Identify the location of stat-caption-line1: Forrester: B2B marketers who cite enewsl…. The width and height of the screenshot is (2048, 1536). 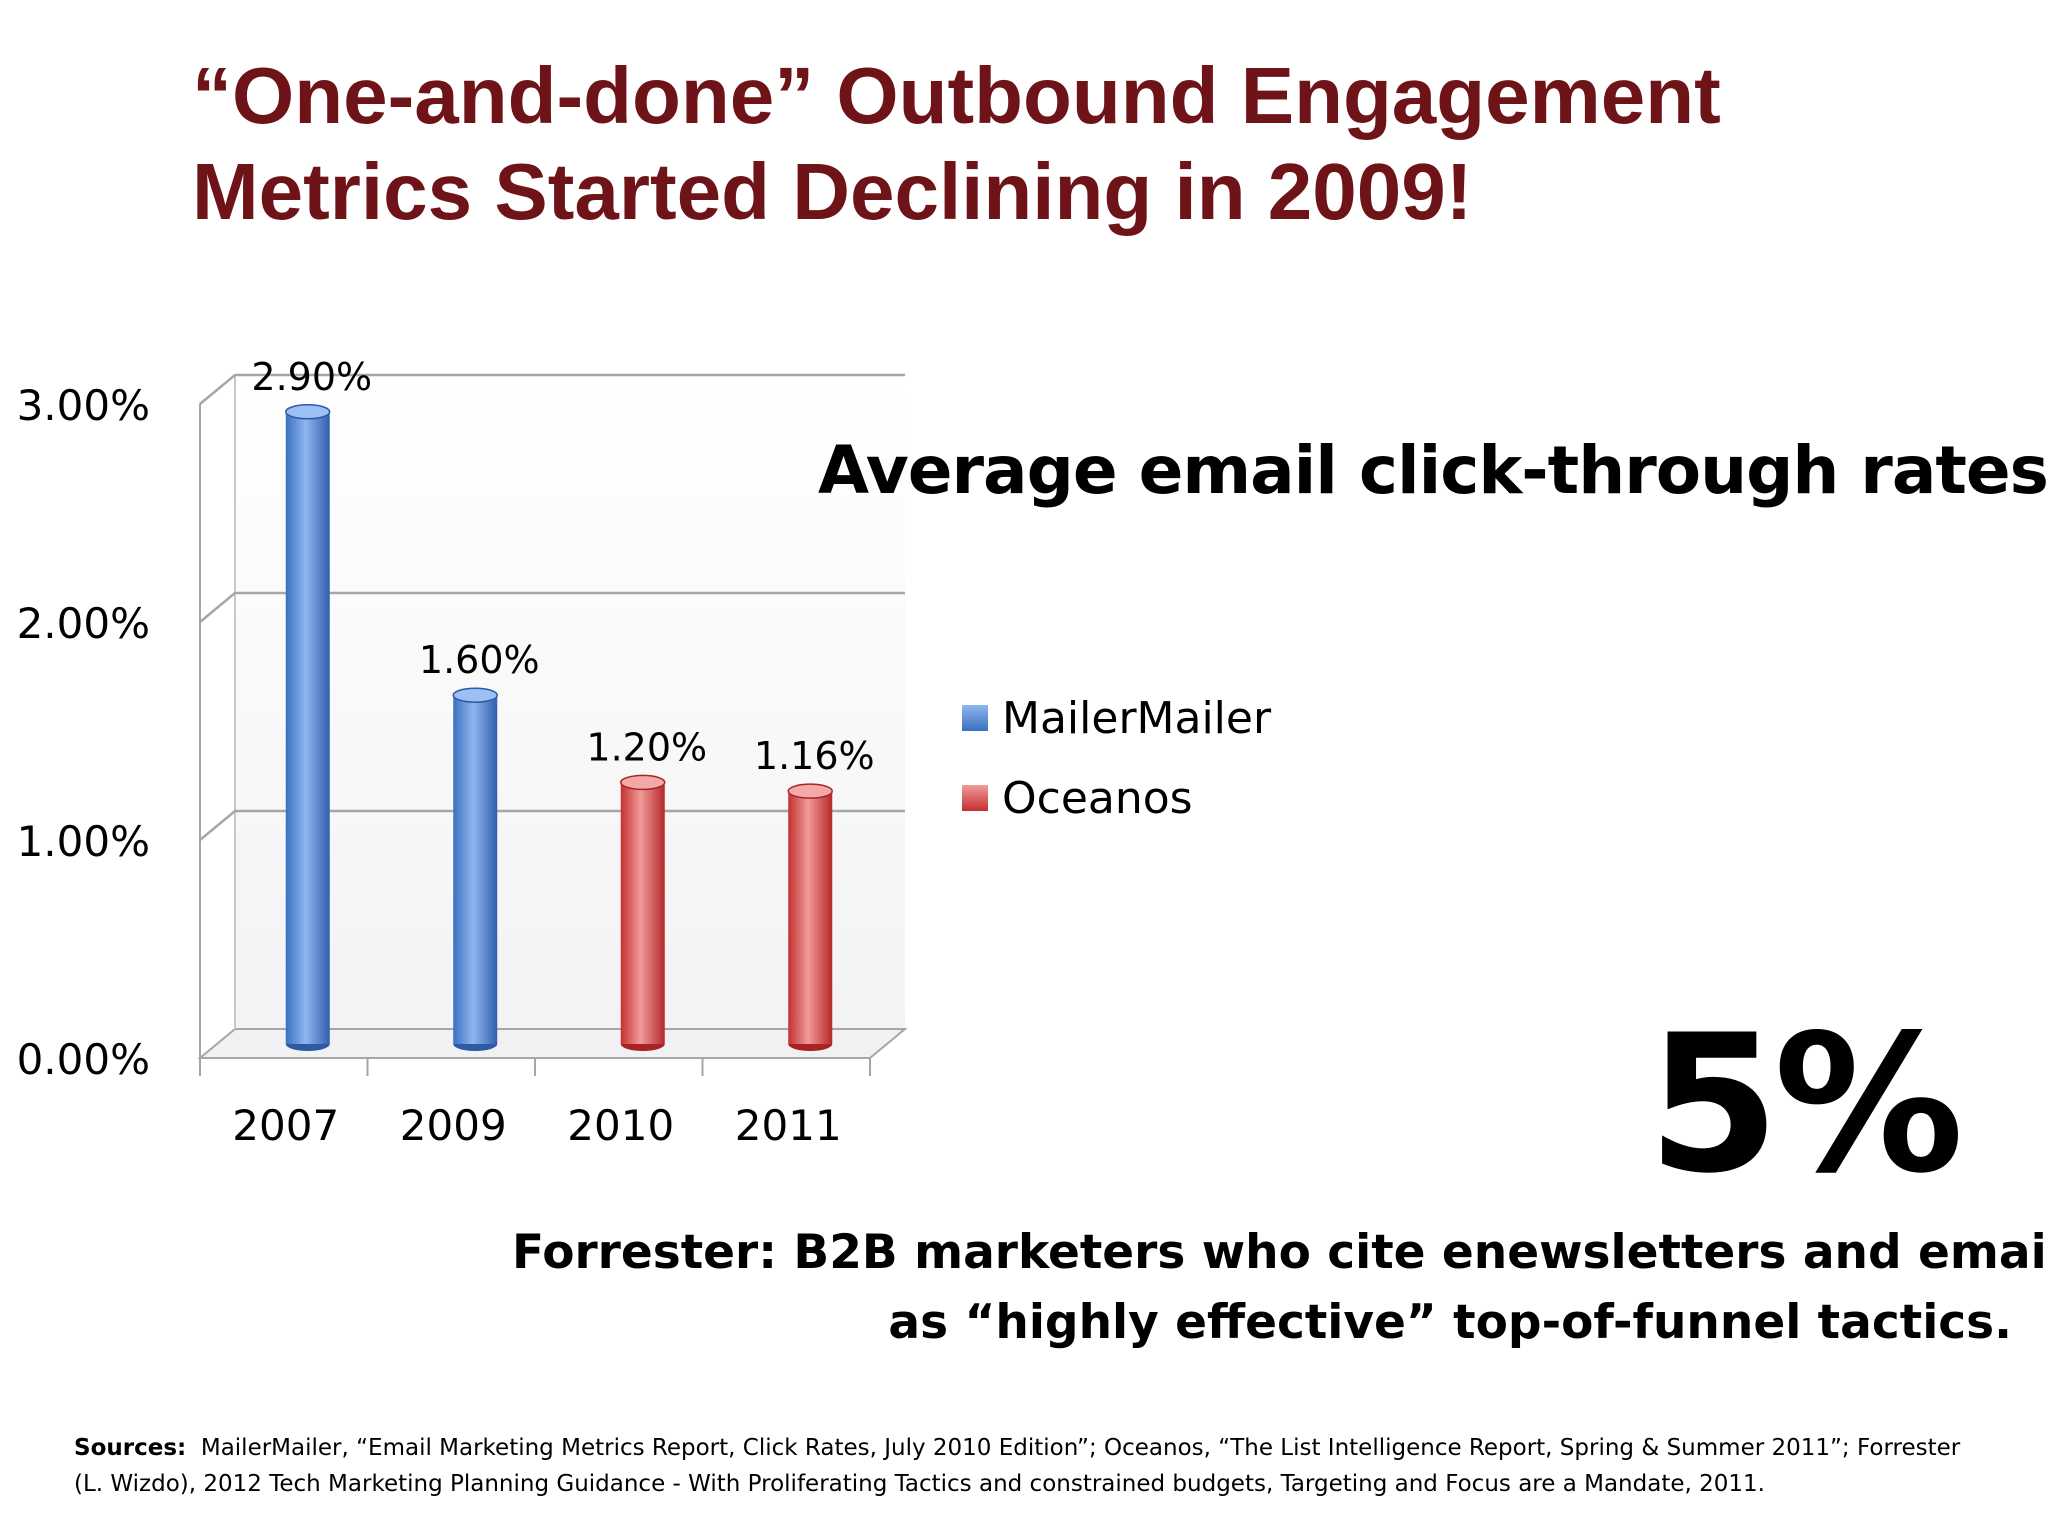
(1280, 1252).